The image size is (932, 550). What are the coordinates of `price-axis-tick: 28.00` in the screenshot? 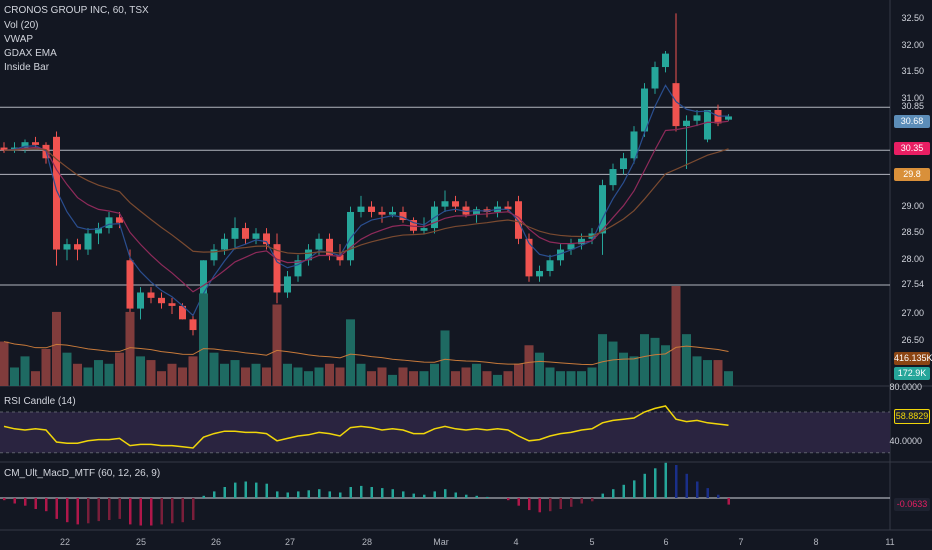 It's located at (912, 259).